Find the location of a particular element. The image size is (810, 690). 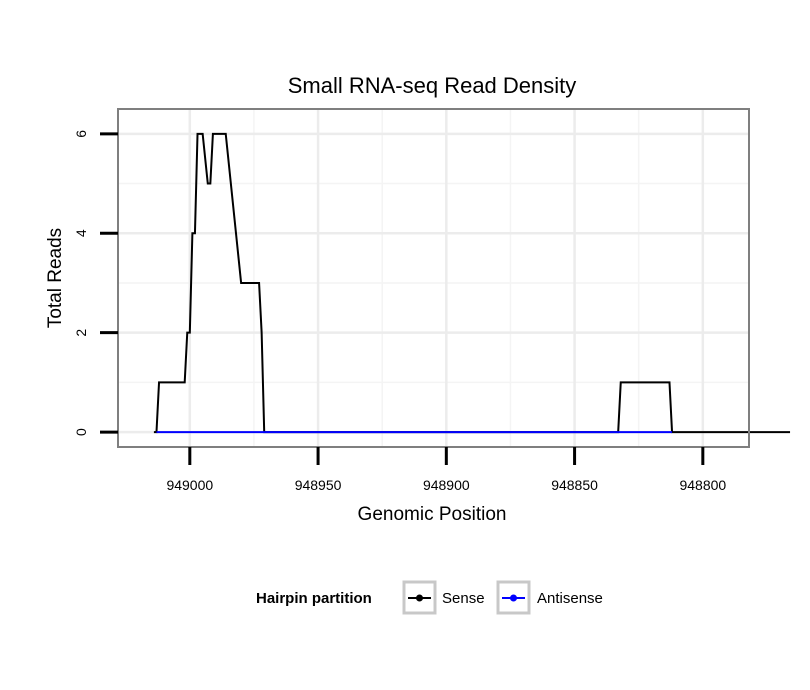

legend-point-antisense is located at coordinates (513, 598).